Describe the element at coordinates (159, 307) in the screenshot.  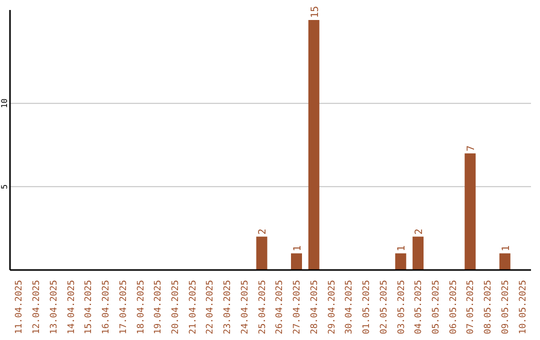
I see `x-tick-label: 19.04.2025` at that location.